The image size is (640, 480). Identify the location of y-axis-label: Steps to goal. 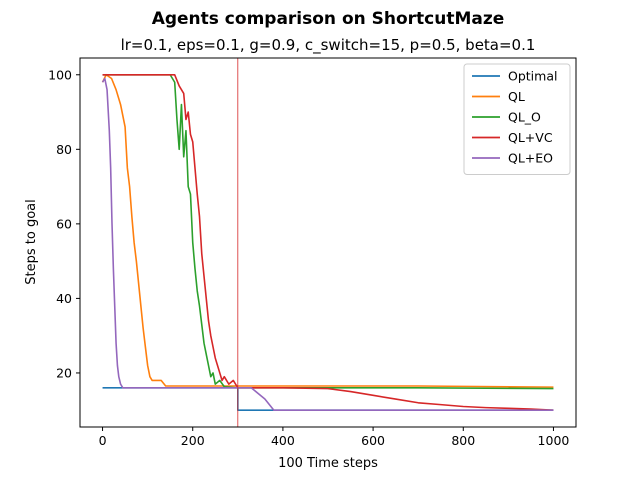
(31, 241).